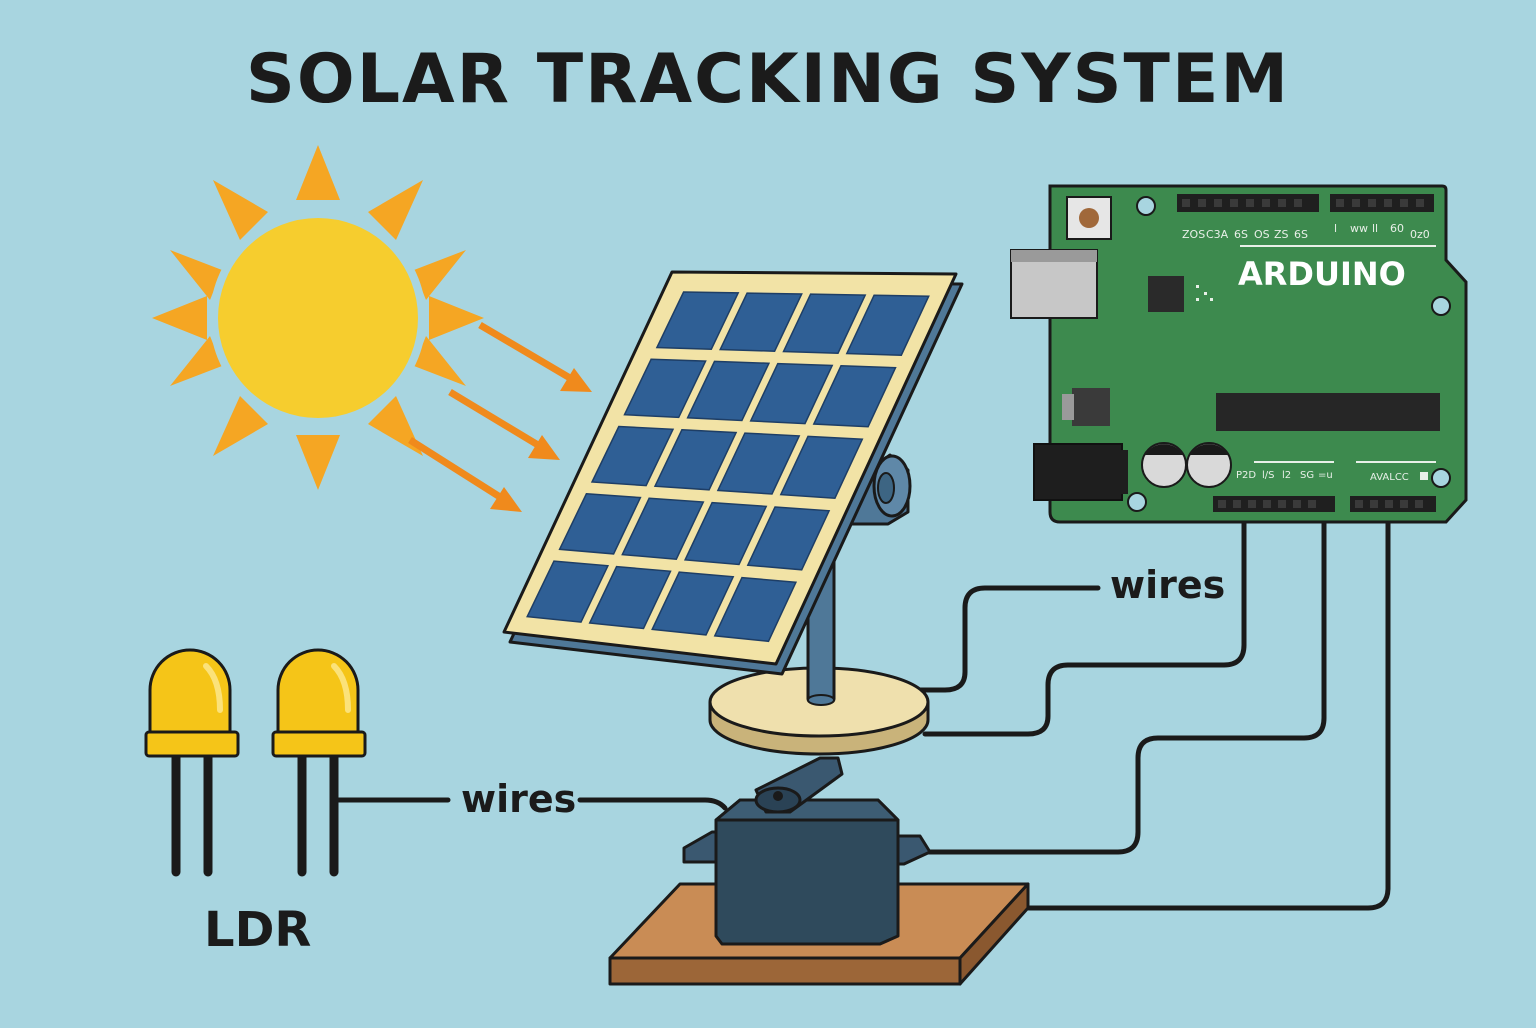  I want to click on analog-header-label: AVALCC, so click(1389, 477).